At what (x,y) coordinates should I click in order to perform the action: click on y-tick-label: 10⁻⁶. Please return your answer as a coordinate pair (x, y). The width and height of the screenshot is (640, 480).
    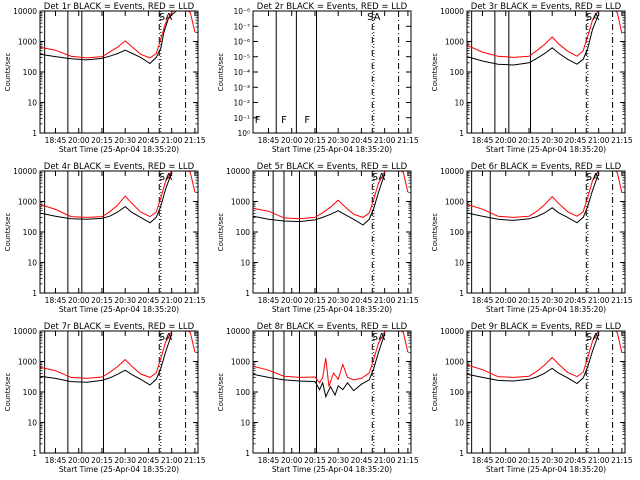
    Looking at the image, I should click on (241, 42).